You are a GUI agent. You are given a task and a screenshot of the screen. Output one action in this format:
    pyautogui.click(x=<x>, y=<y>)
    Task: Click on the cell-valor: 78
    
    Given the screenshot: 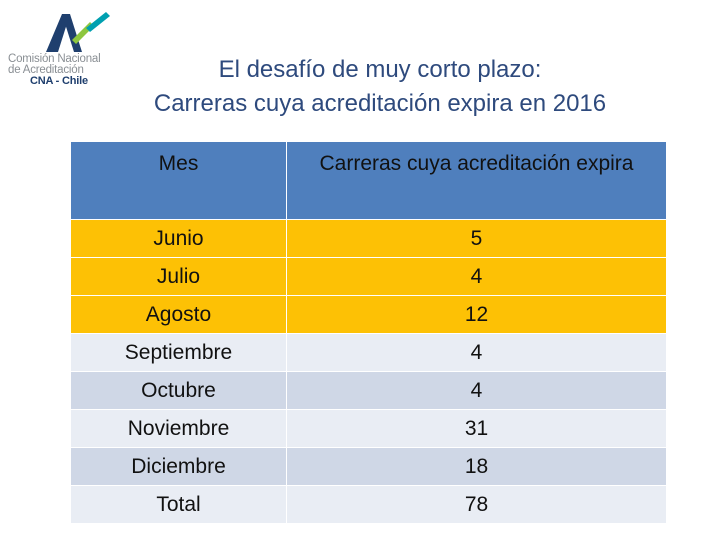 What is the action you would take?
    pyautogui.click(x=476, y=504)
    